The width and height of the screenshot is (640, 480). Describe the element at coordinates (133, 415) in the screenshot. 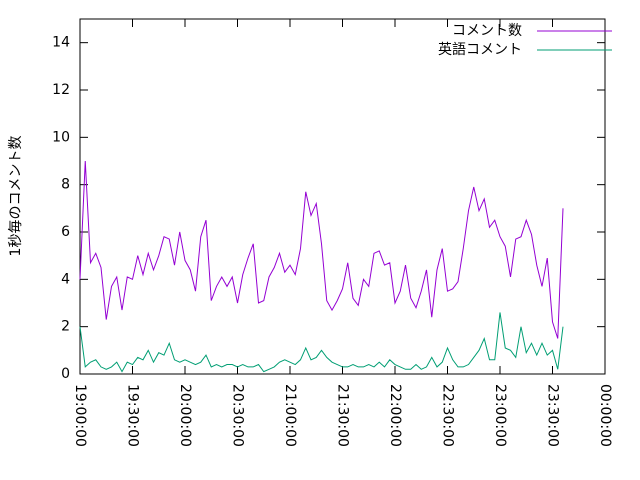

I see `x-tick-label: 19:30:00` at that location.